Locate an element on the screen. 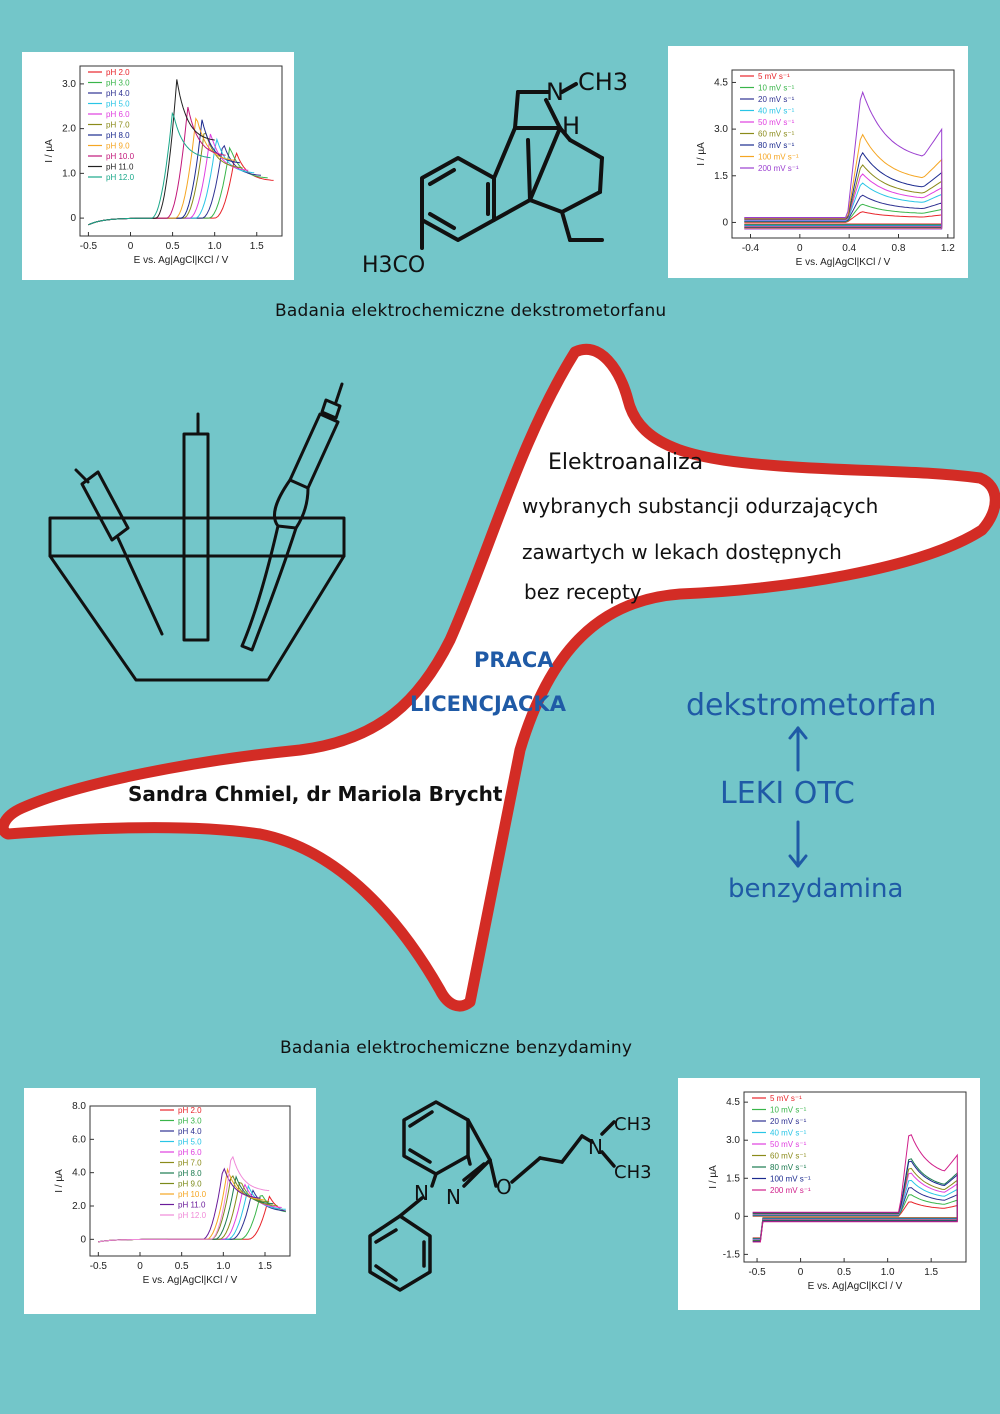 This screenshot has width=1000, height=1414. y-tick-label: -1.5 is located at coordinates (732, 1254).